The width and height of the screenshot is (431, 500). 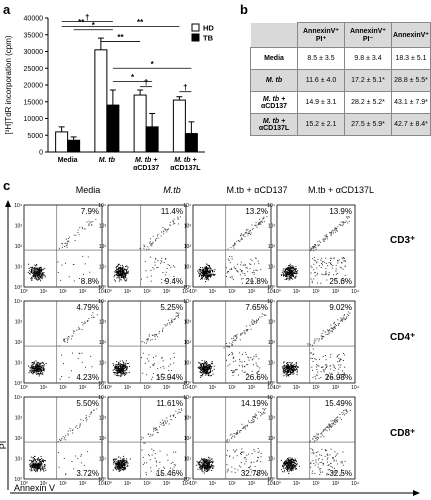 What do you see at coordinates (87, 307) in the screenshot?
I see `quadrant-percent-upper-right: 4.79%` at bounding box center [87, 307].